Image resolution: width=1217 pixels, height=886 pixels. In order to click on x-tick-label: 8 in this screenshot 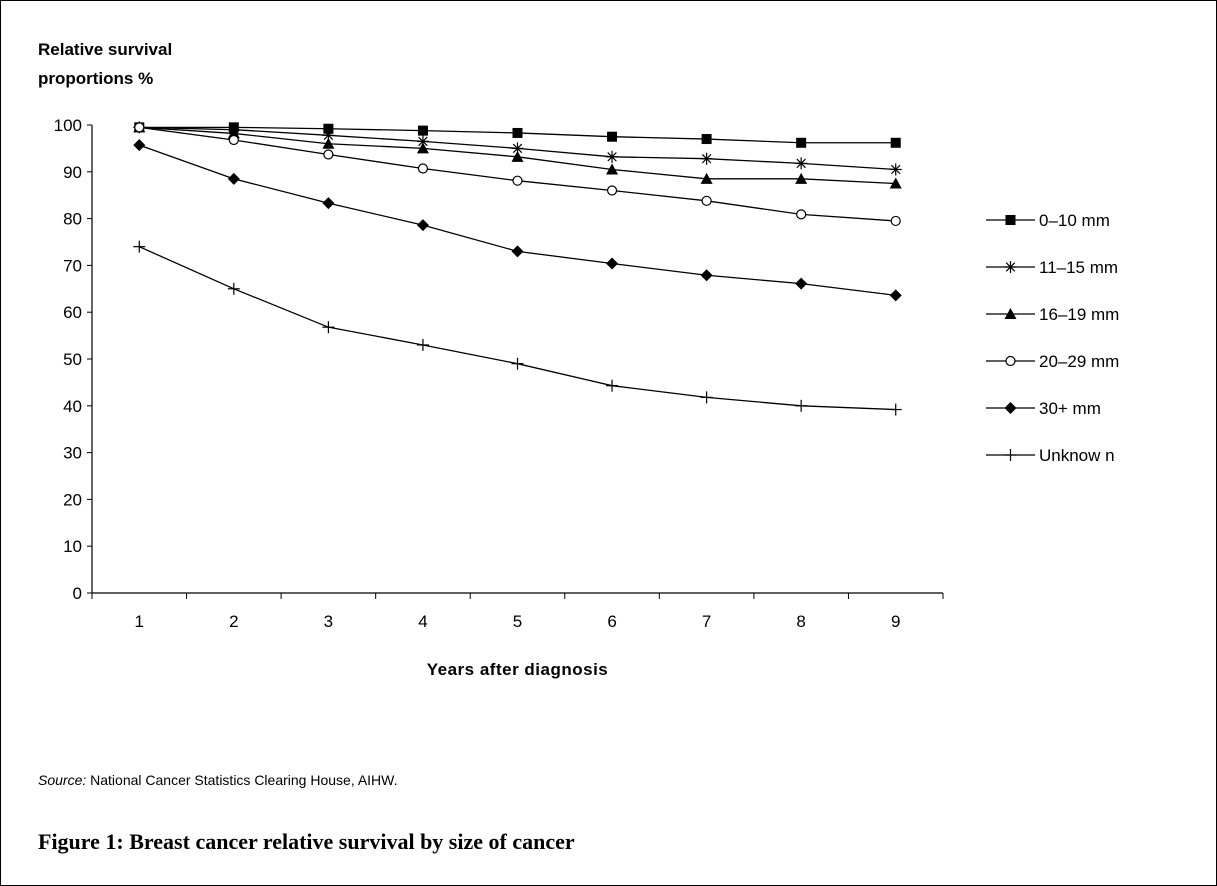, I will do `click(800, 621)`.